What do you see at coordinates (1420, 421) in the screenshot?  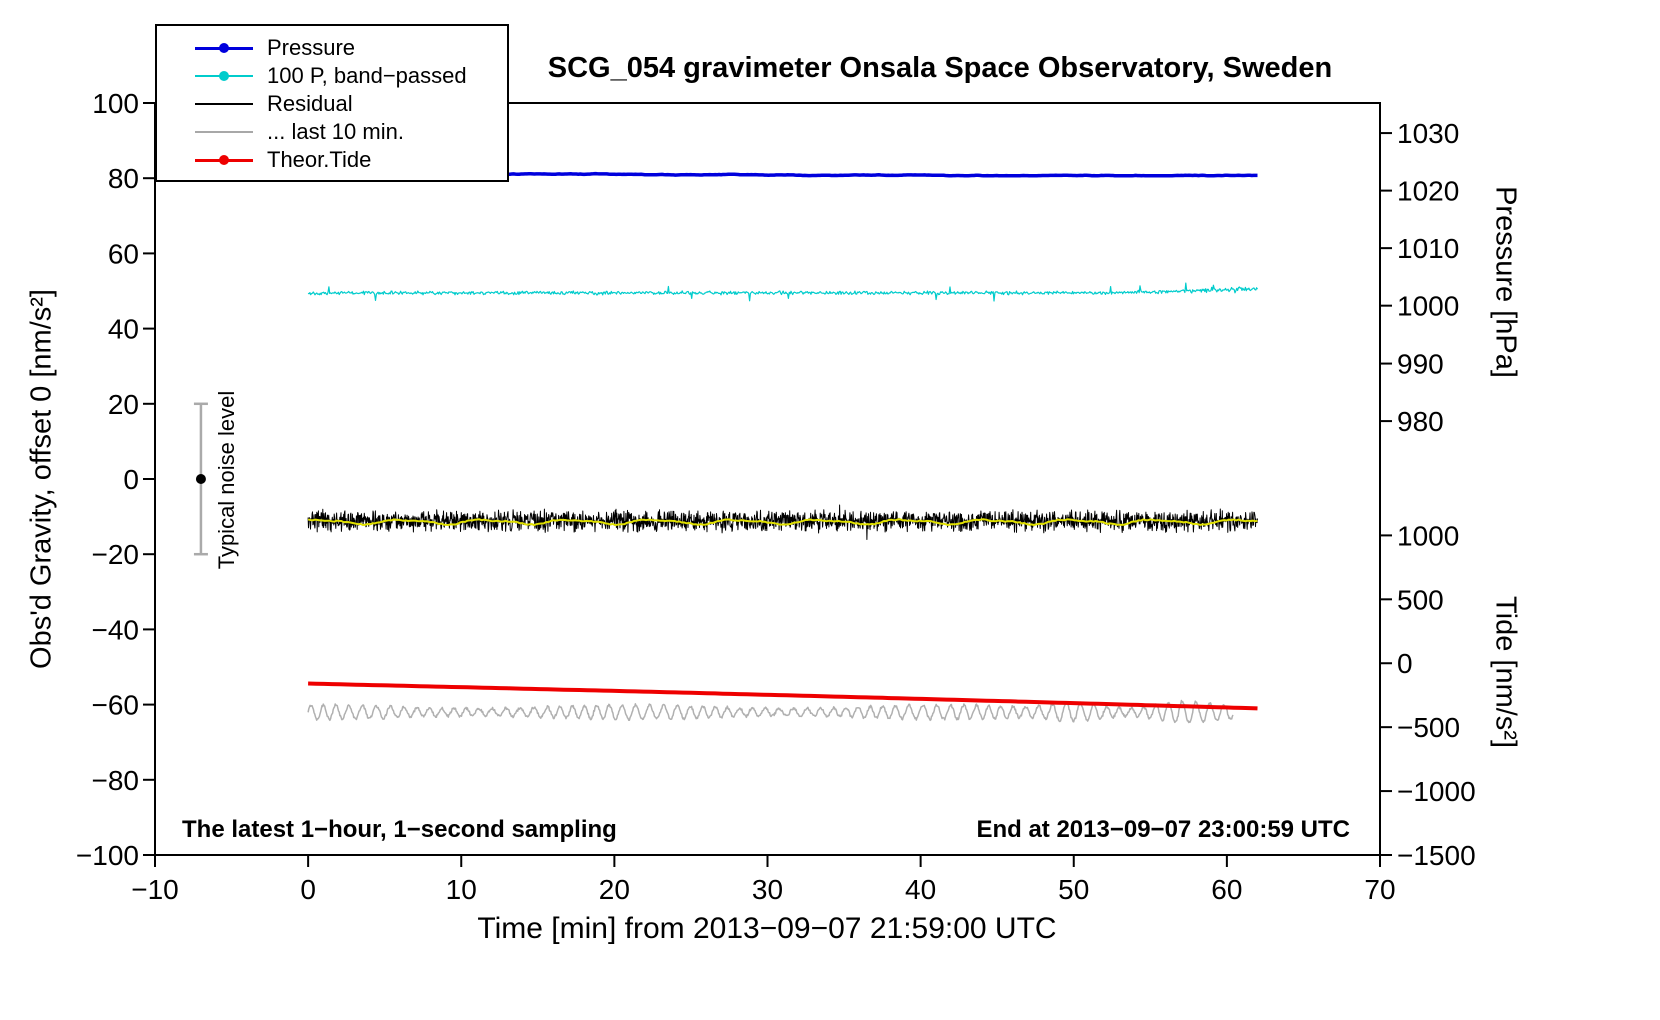 I see `pressure-tick-label: 980` at bounding box center [1420, 421].